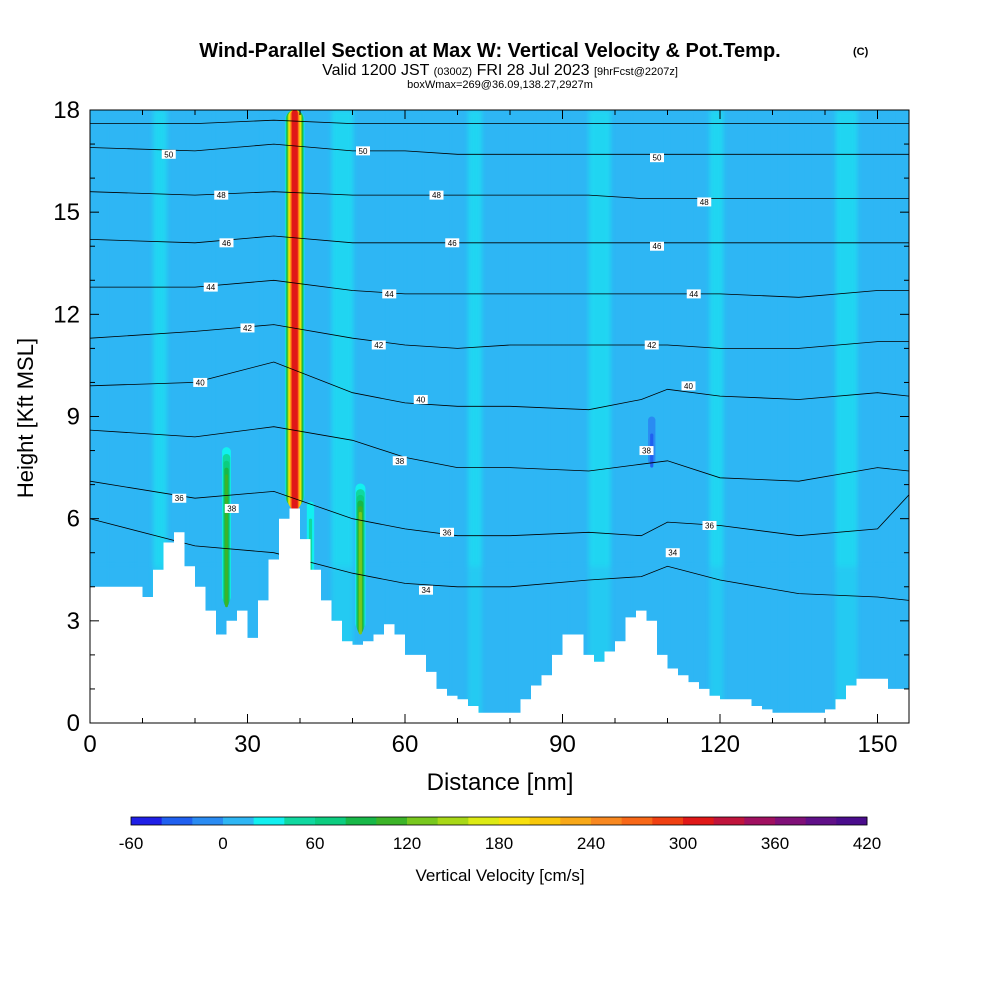 This screenshot has height=1000, width=1000. Describe the element at coordinates (73, 621) in the screenshot. I see `y-tick-label: 3` at that location.